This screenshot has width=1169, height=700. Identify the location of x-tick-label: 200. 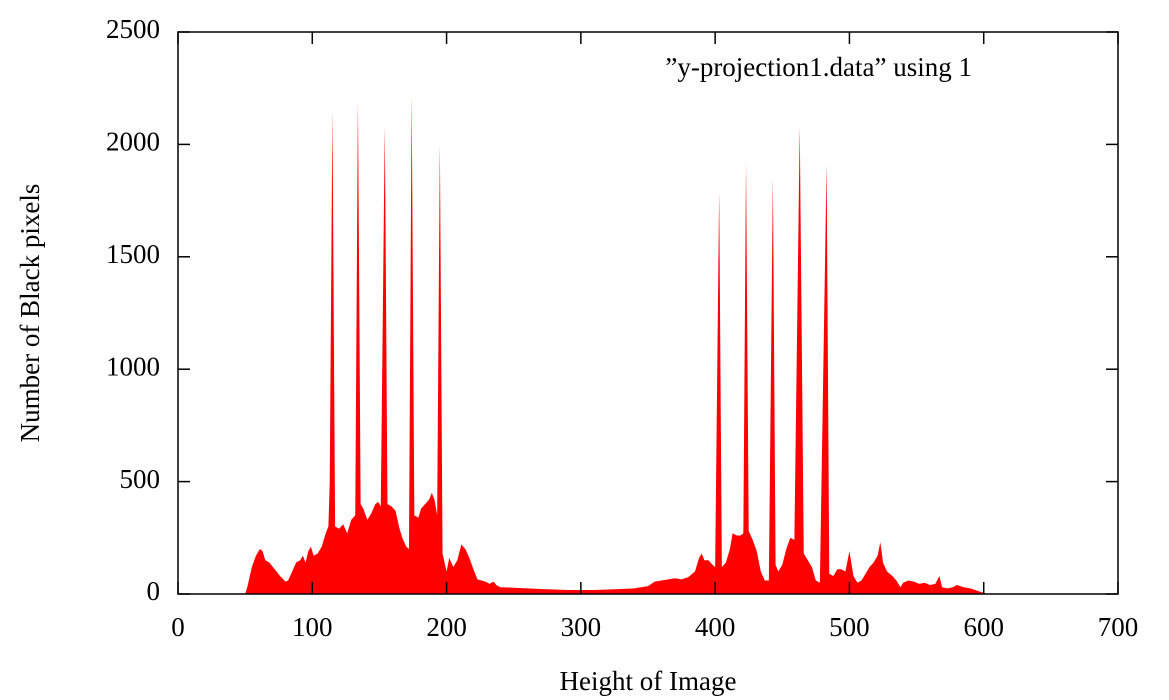
(446, 627).